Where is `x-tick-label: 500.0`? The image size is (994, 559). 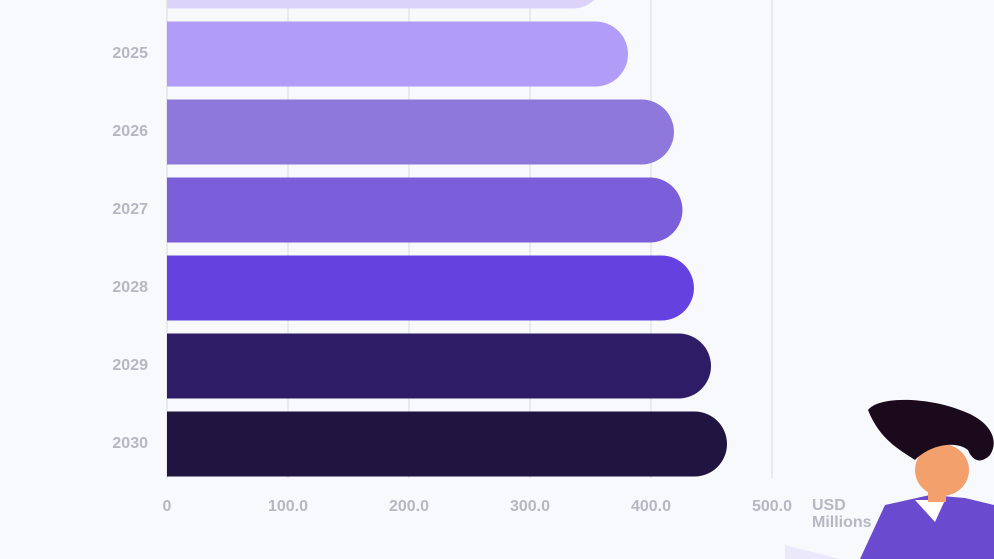 x-tick-label: 500.0 is located at coordinates (772, 506).